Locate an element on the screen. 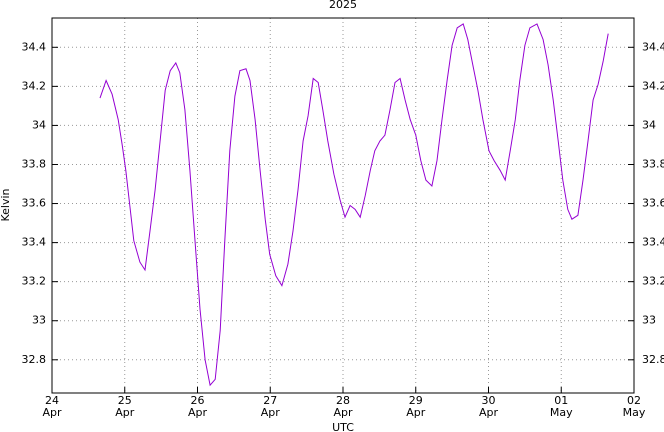 This screenshot has width=664, height=432. x-tick-label: 24 Apr is located at coordinates (52, 406).